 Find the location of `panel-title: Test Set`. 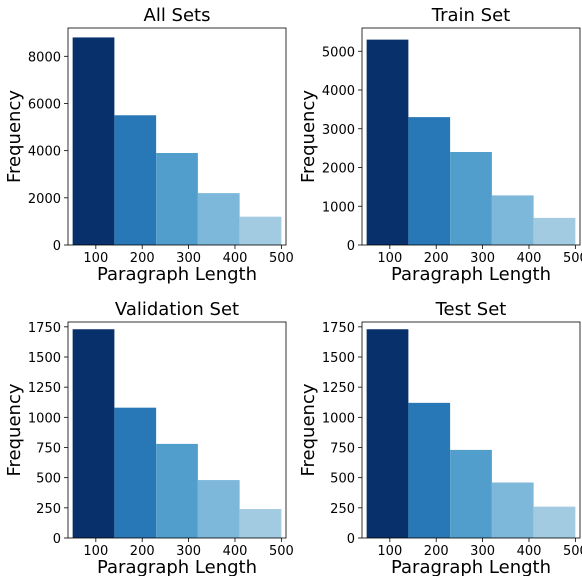

panel-title: Test Set is located at coordinates (471, 309).